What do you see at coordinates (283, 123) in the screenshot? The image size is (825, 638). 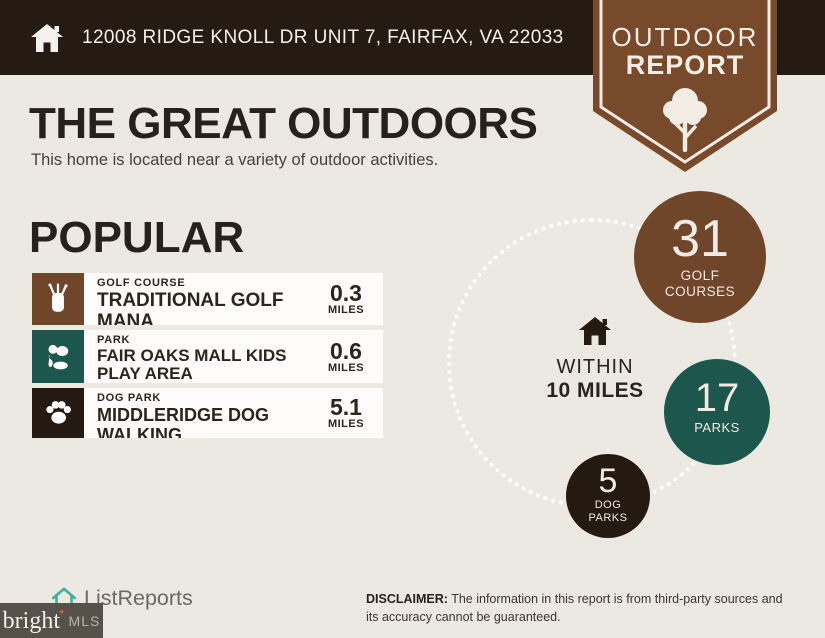 I see `page-title: THE GREAT OUTDOORS` at bounding box center [283, 123].